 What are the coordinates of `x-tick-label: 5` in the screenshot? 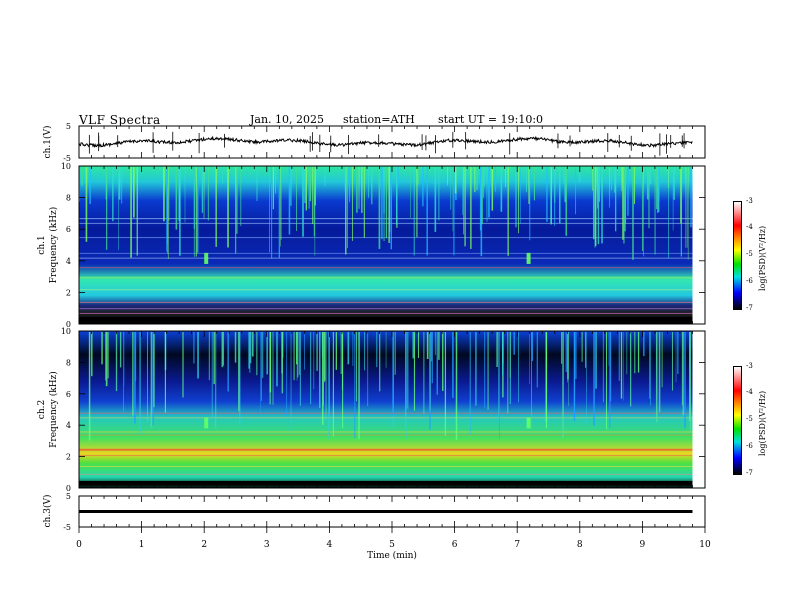 It's located at (392, 545).